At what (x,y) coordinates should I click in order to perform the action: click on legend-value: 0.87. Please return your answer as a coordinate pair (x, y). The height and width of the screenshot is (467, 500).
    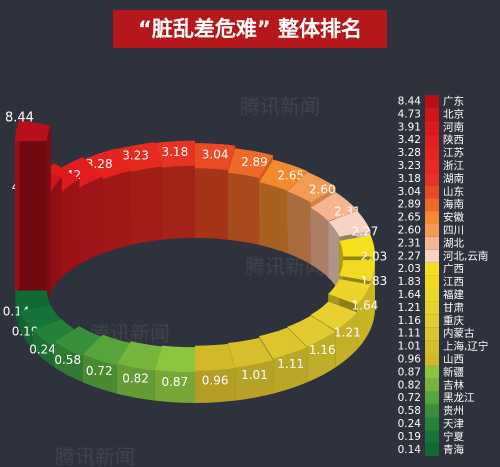
    Looking at the image, I should click on (409, 372).